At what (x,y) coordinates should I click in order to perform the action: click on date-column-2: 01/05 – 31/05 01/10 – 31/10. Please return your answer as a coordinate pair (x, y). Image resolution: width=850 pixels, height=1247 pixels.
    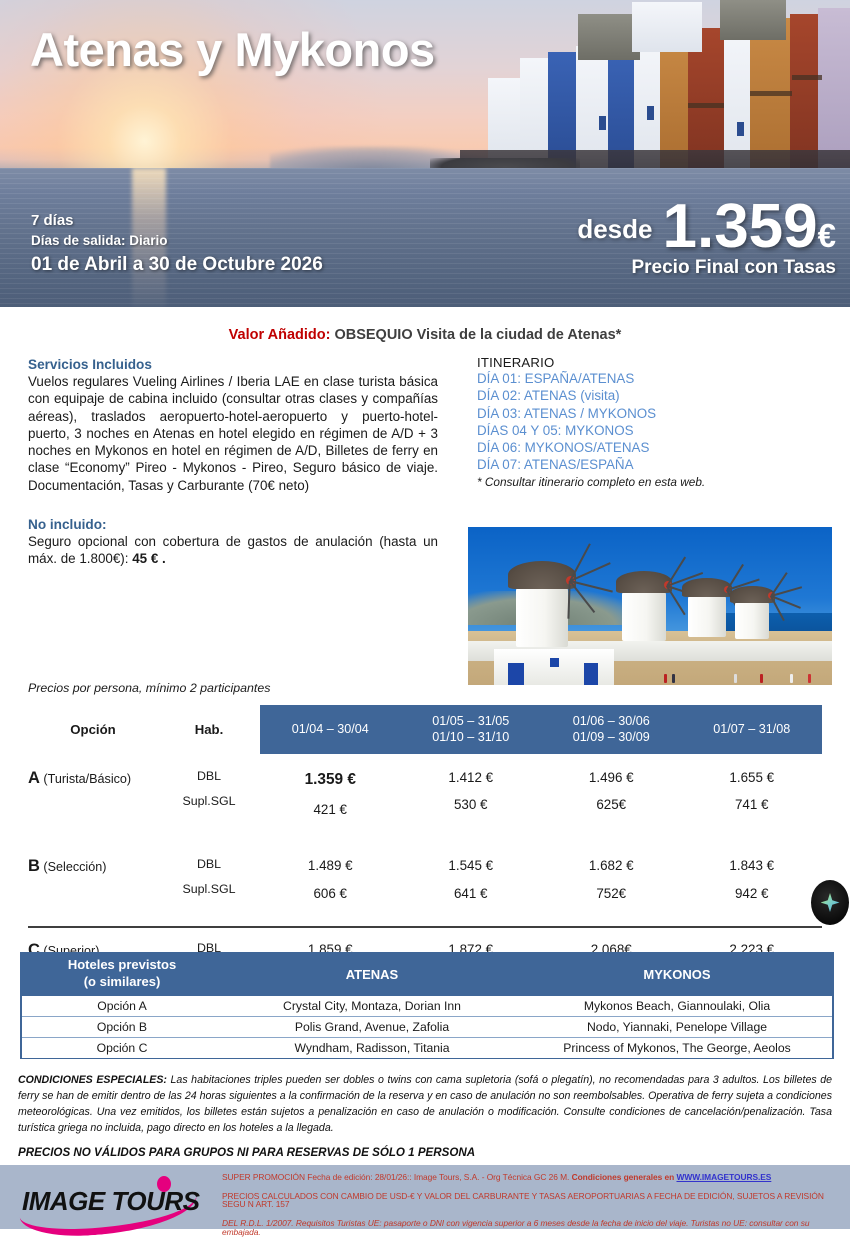
    Looking at the image, I should click on (471, 729).